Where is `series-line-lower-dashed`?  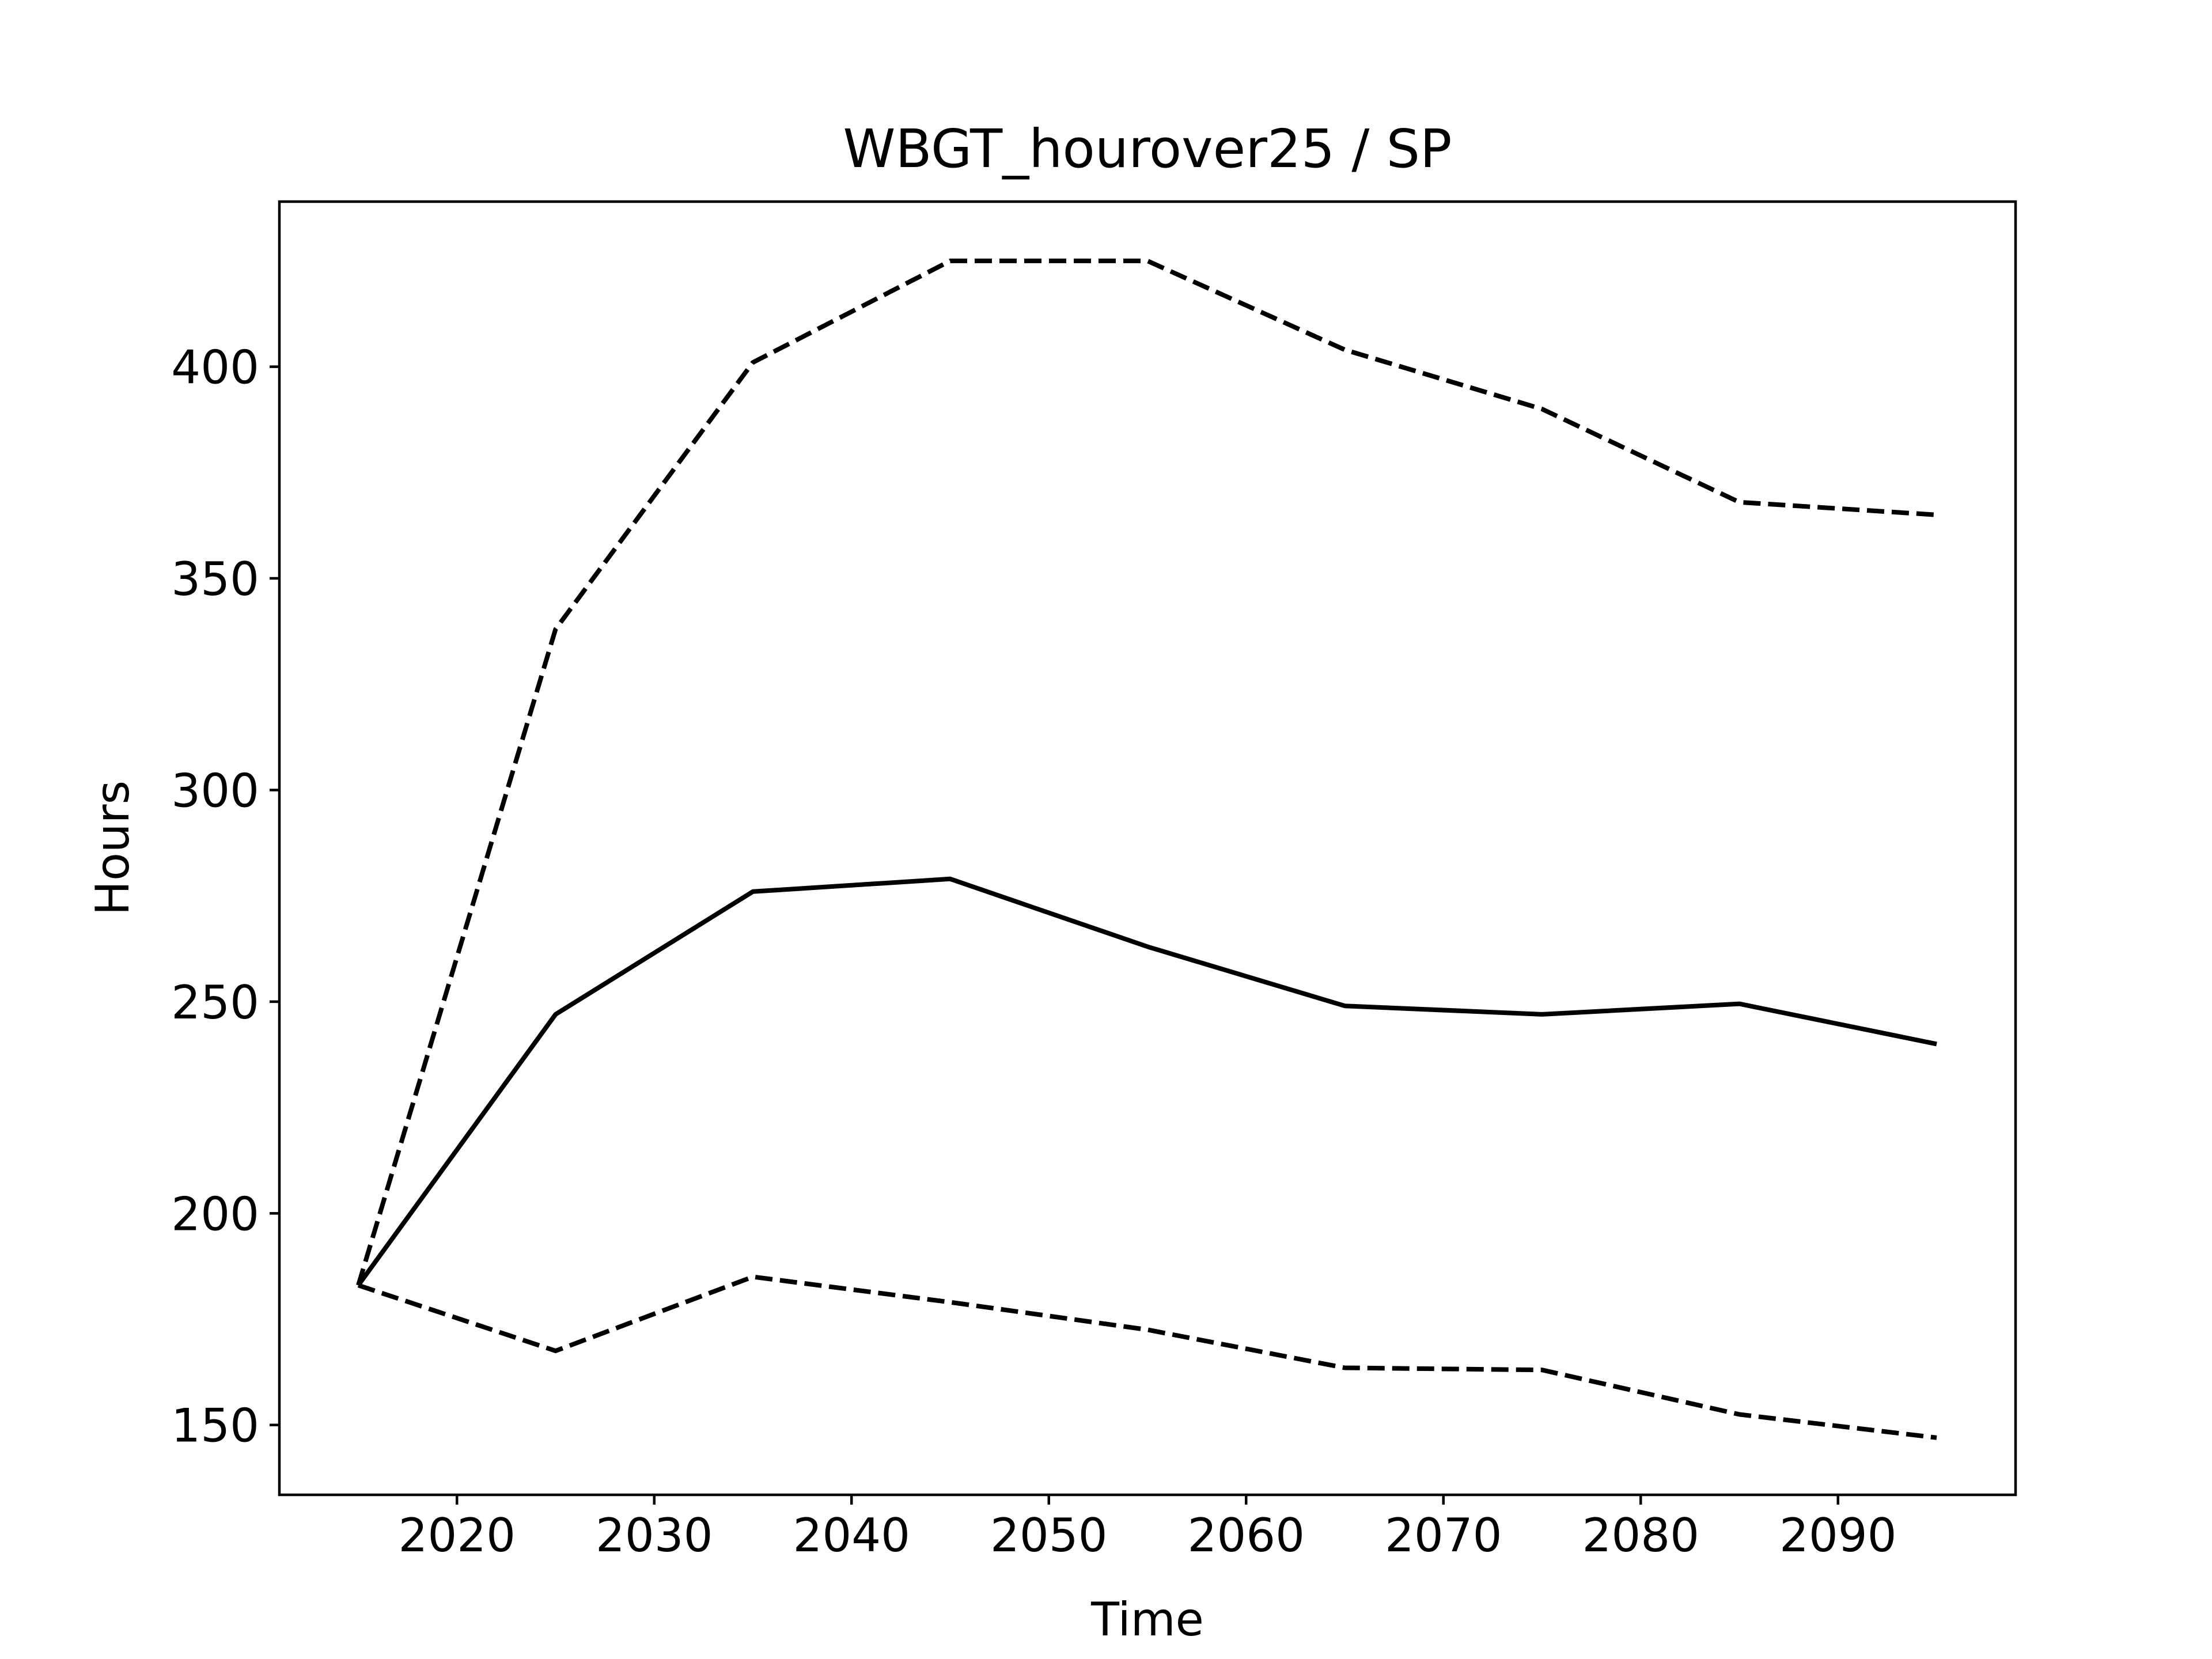 series-line-lower-dashed is located at coordinates (1147, 1357).